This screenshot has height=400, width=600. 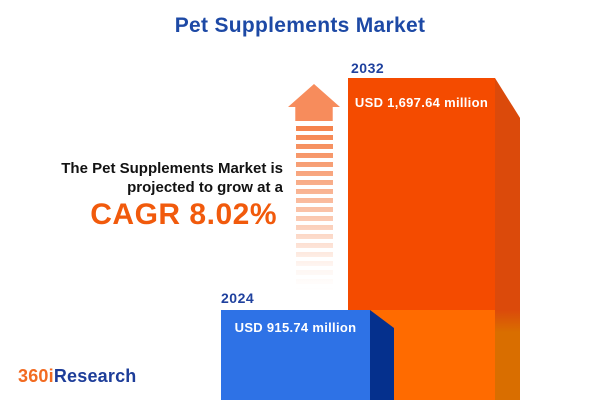 I want to click on brand-logo-research: Research, so click(x=95, y=376).